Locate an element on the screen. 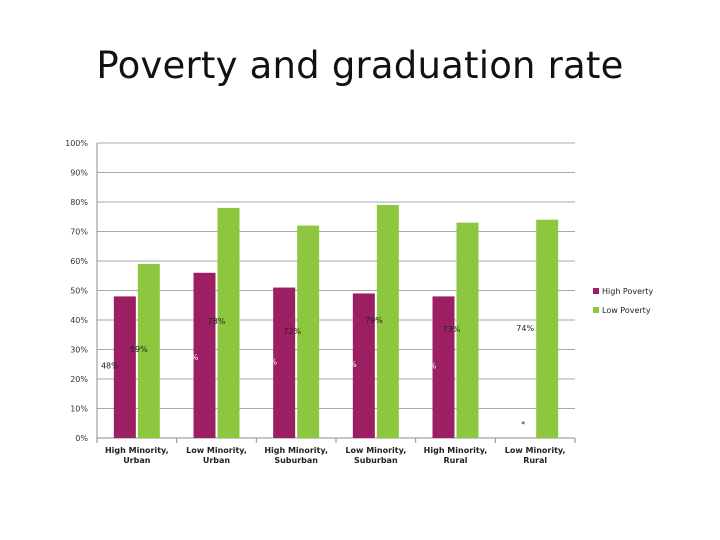 The width and height of the screenshot is (720, 540). data-label: 74% is located at coordinates (525, 328).